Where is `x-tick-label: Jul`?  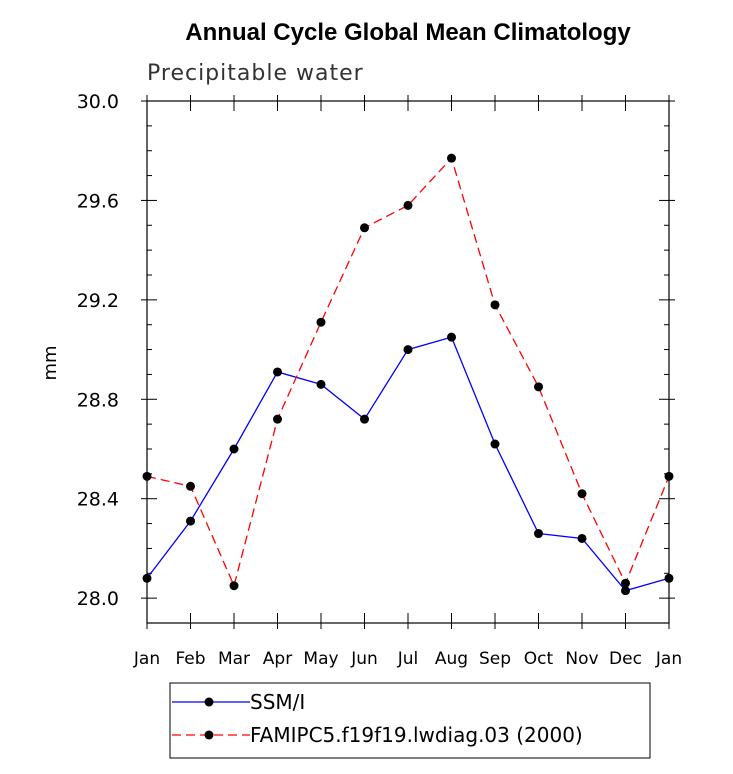 x-tick-label: Jul is located at coordinates (408, 659).